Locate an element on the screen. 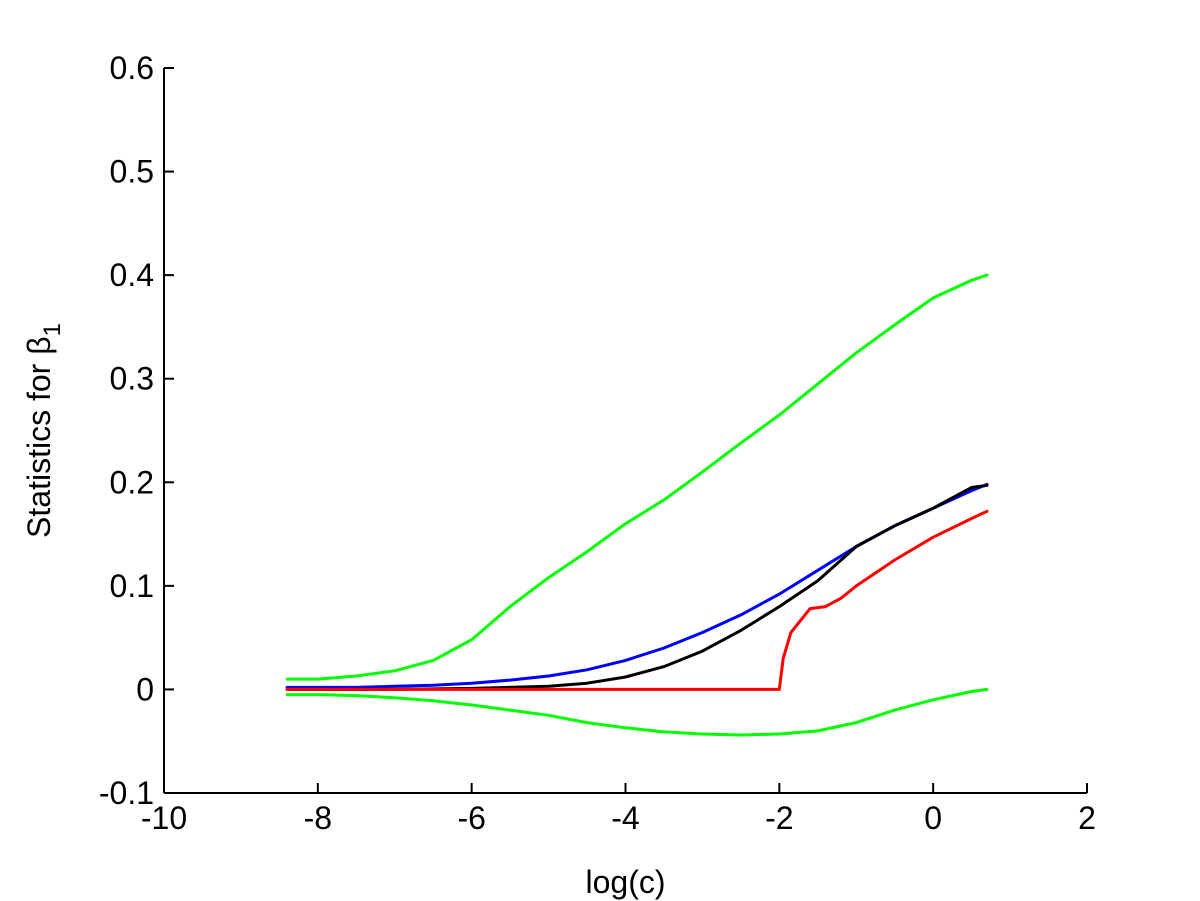  y-axis-label-subscript: 1 is located at coordinates (52, 329).